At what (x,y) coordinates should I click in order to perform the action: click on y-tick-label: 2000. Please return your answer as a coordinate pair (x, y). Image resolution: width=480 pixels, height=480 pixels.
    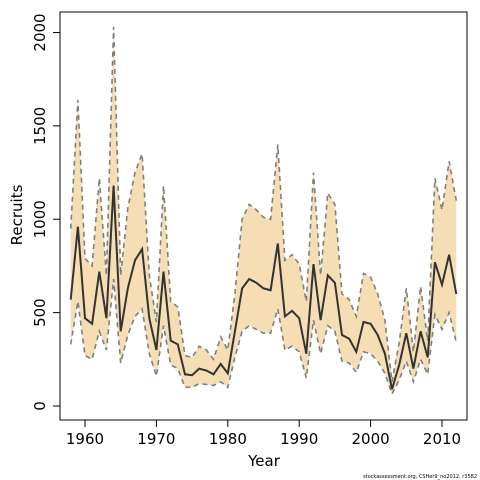
    Looking at the image, I should click on (40, 32).